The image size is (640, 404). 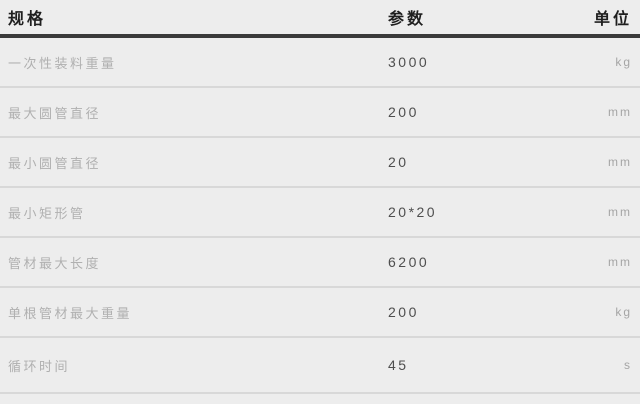 I want to click on table-row: 最大圆管直径 200 mm, so click(x=320, y=113).